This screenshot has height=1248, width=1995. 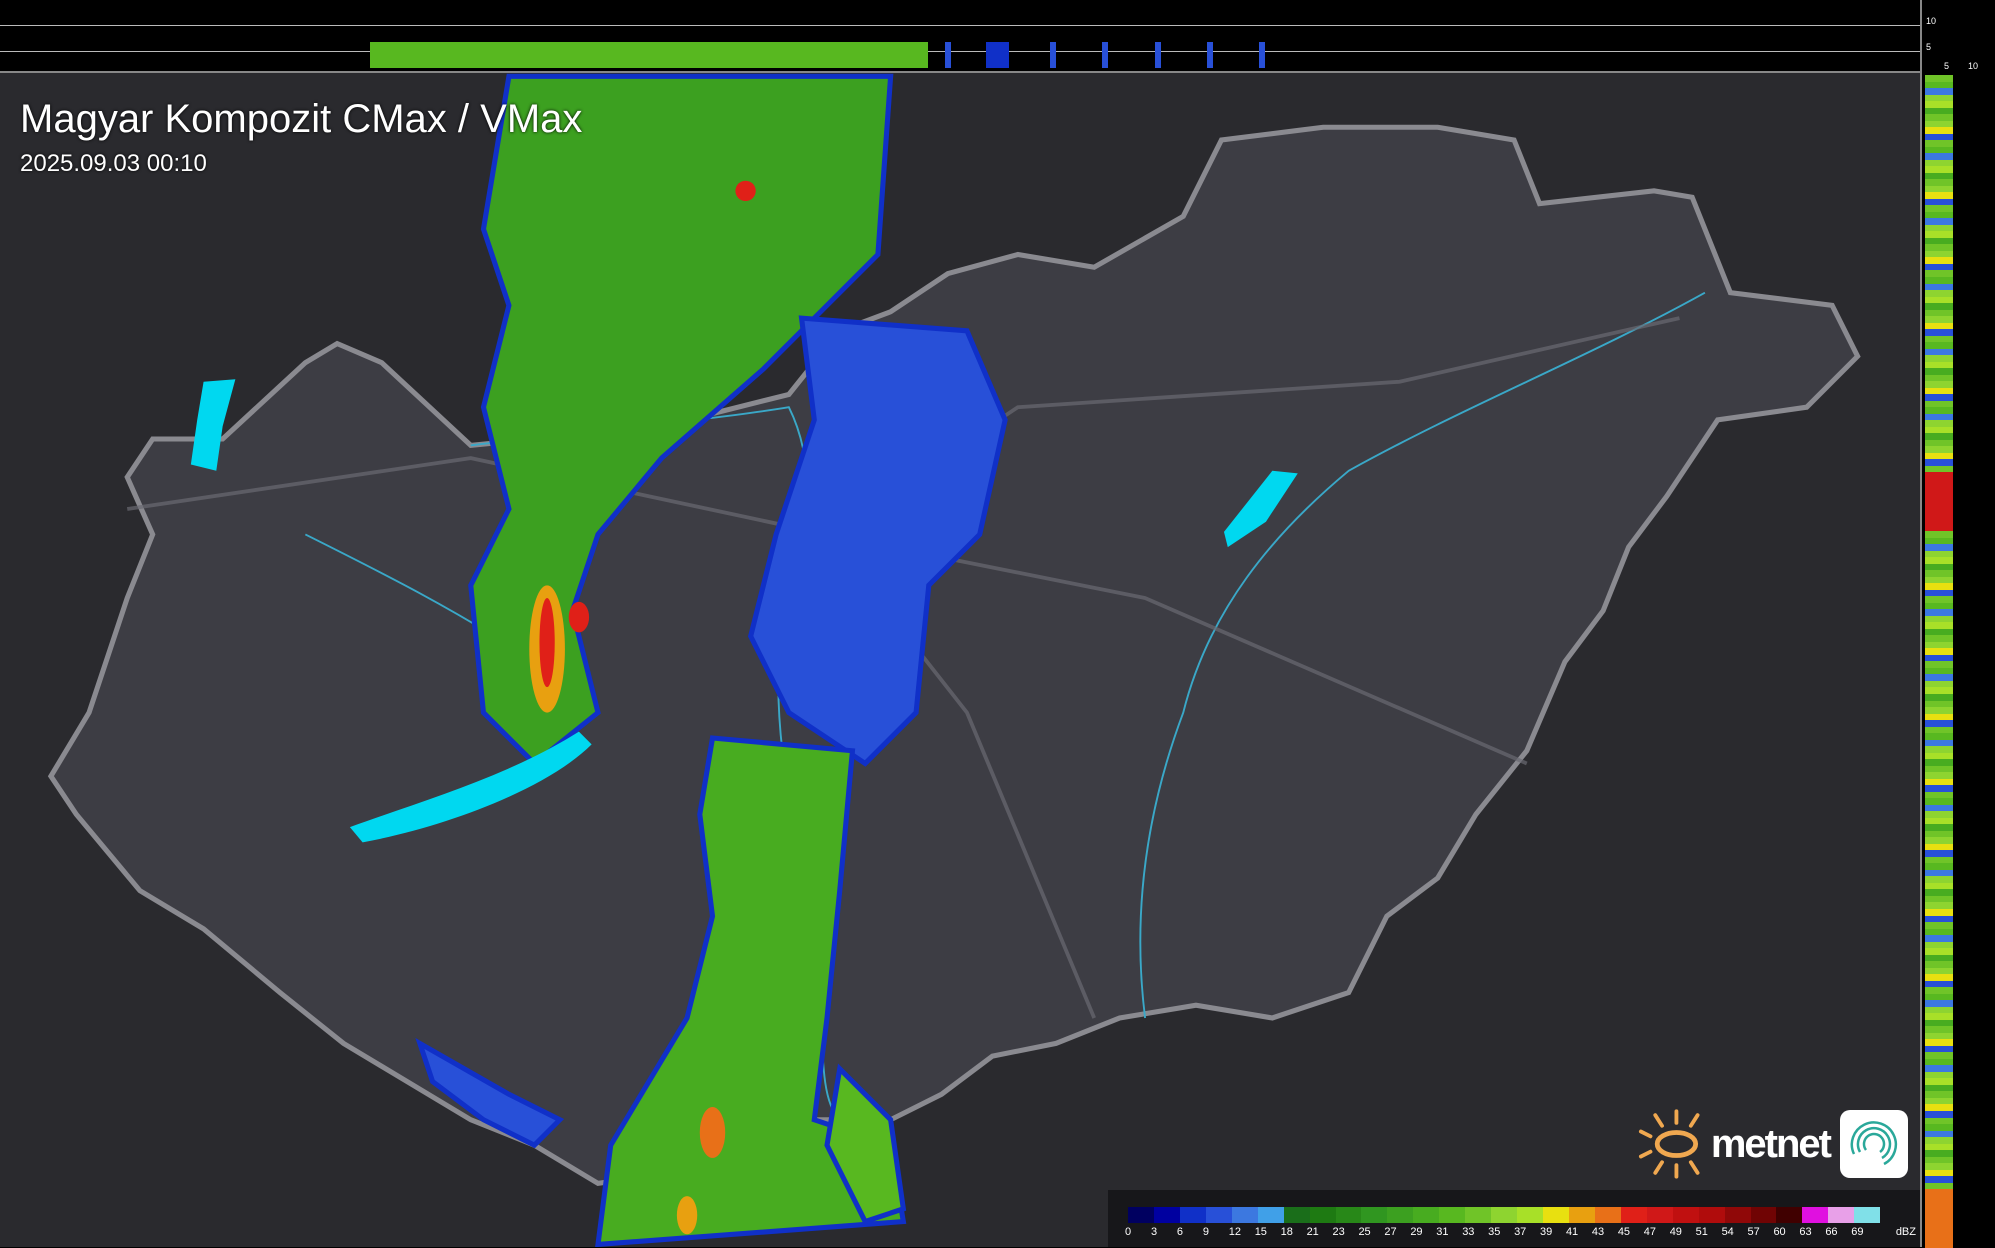 I want to click on legend-label: 63, so click(x=1805, y=1232).